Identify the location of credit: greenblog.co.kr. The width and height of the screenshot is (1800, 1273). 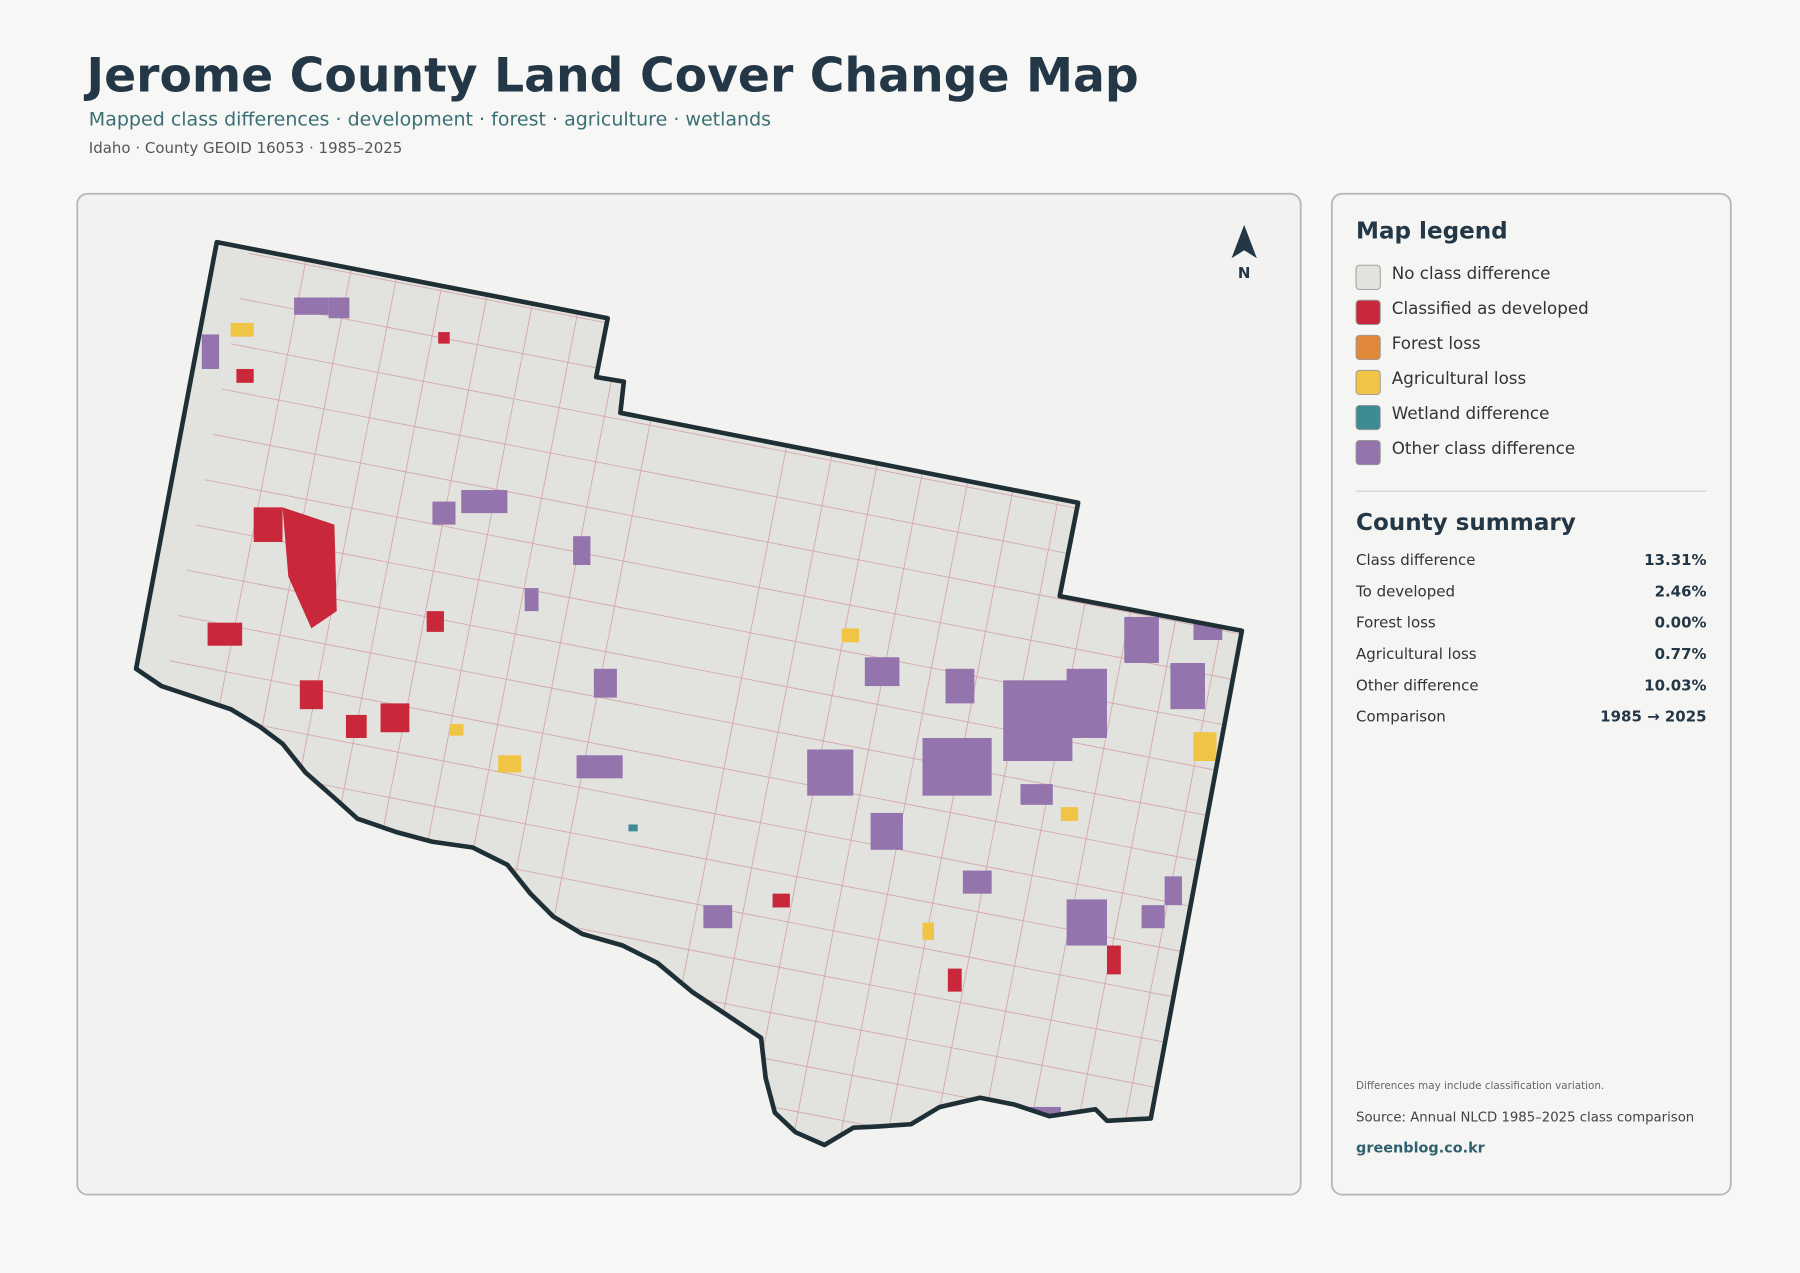
(1421, 1148).